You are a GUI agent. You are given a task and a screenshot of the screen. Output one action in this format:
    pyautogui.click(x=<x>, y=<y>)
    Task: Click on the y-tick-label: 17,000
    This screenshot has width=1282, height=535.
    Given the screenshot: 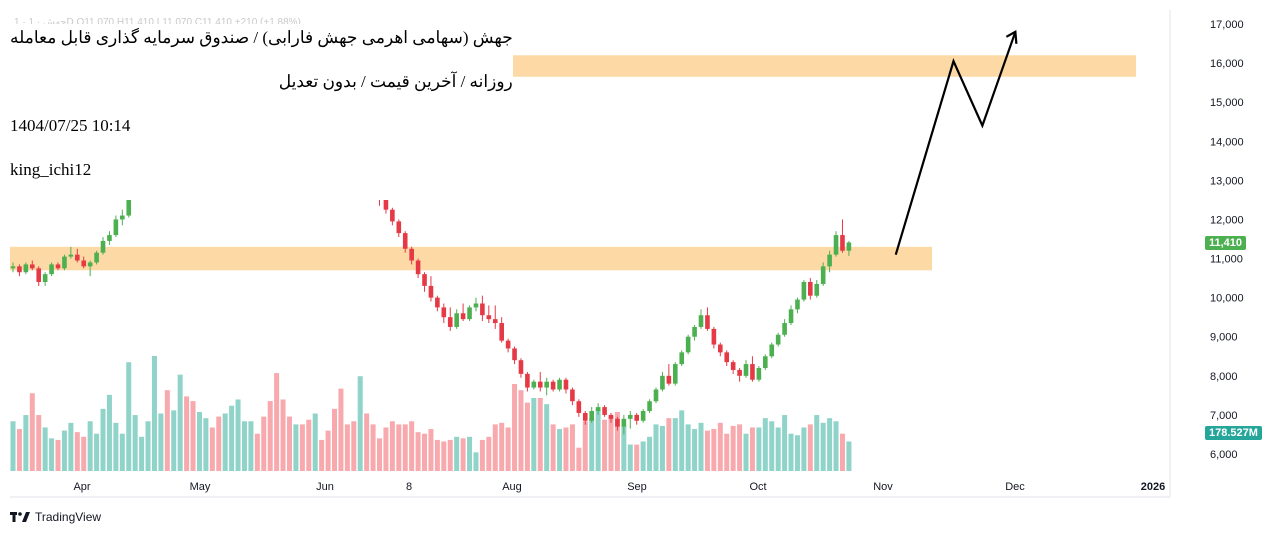 What is the action you would take?
    pyautogui.click(x=1227, y=25)
    